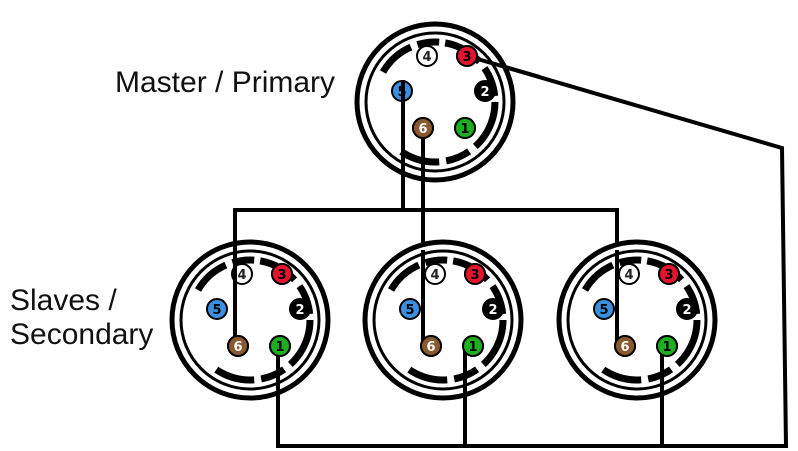 This screenshot has height=451, width=798. I want to click on slaves-label-line1: Slaves /, so click(63, 300).